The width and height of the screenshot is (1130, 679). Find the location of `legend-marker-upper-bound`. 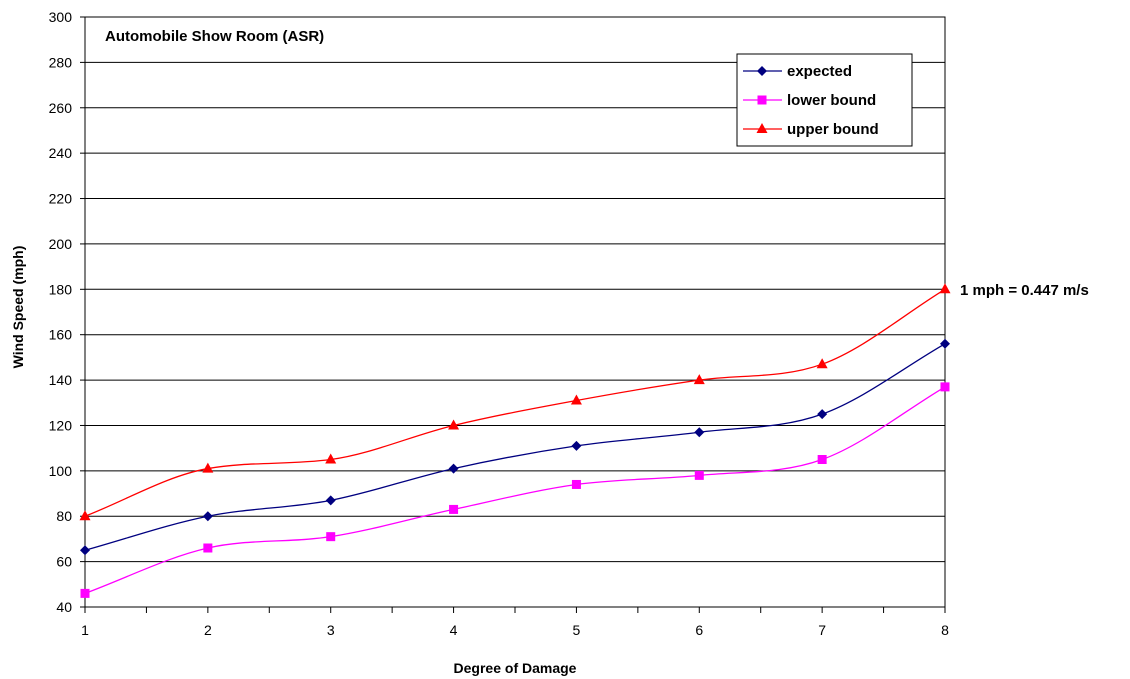

legend-marker-upper-bound is located at coordinates (762, 128).